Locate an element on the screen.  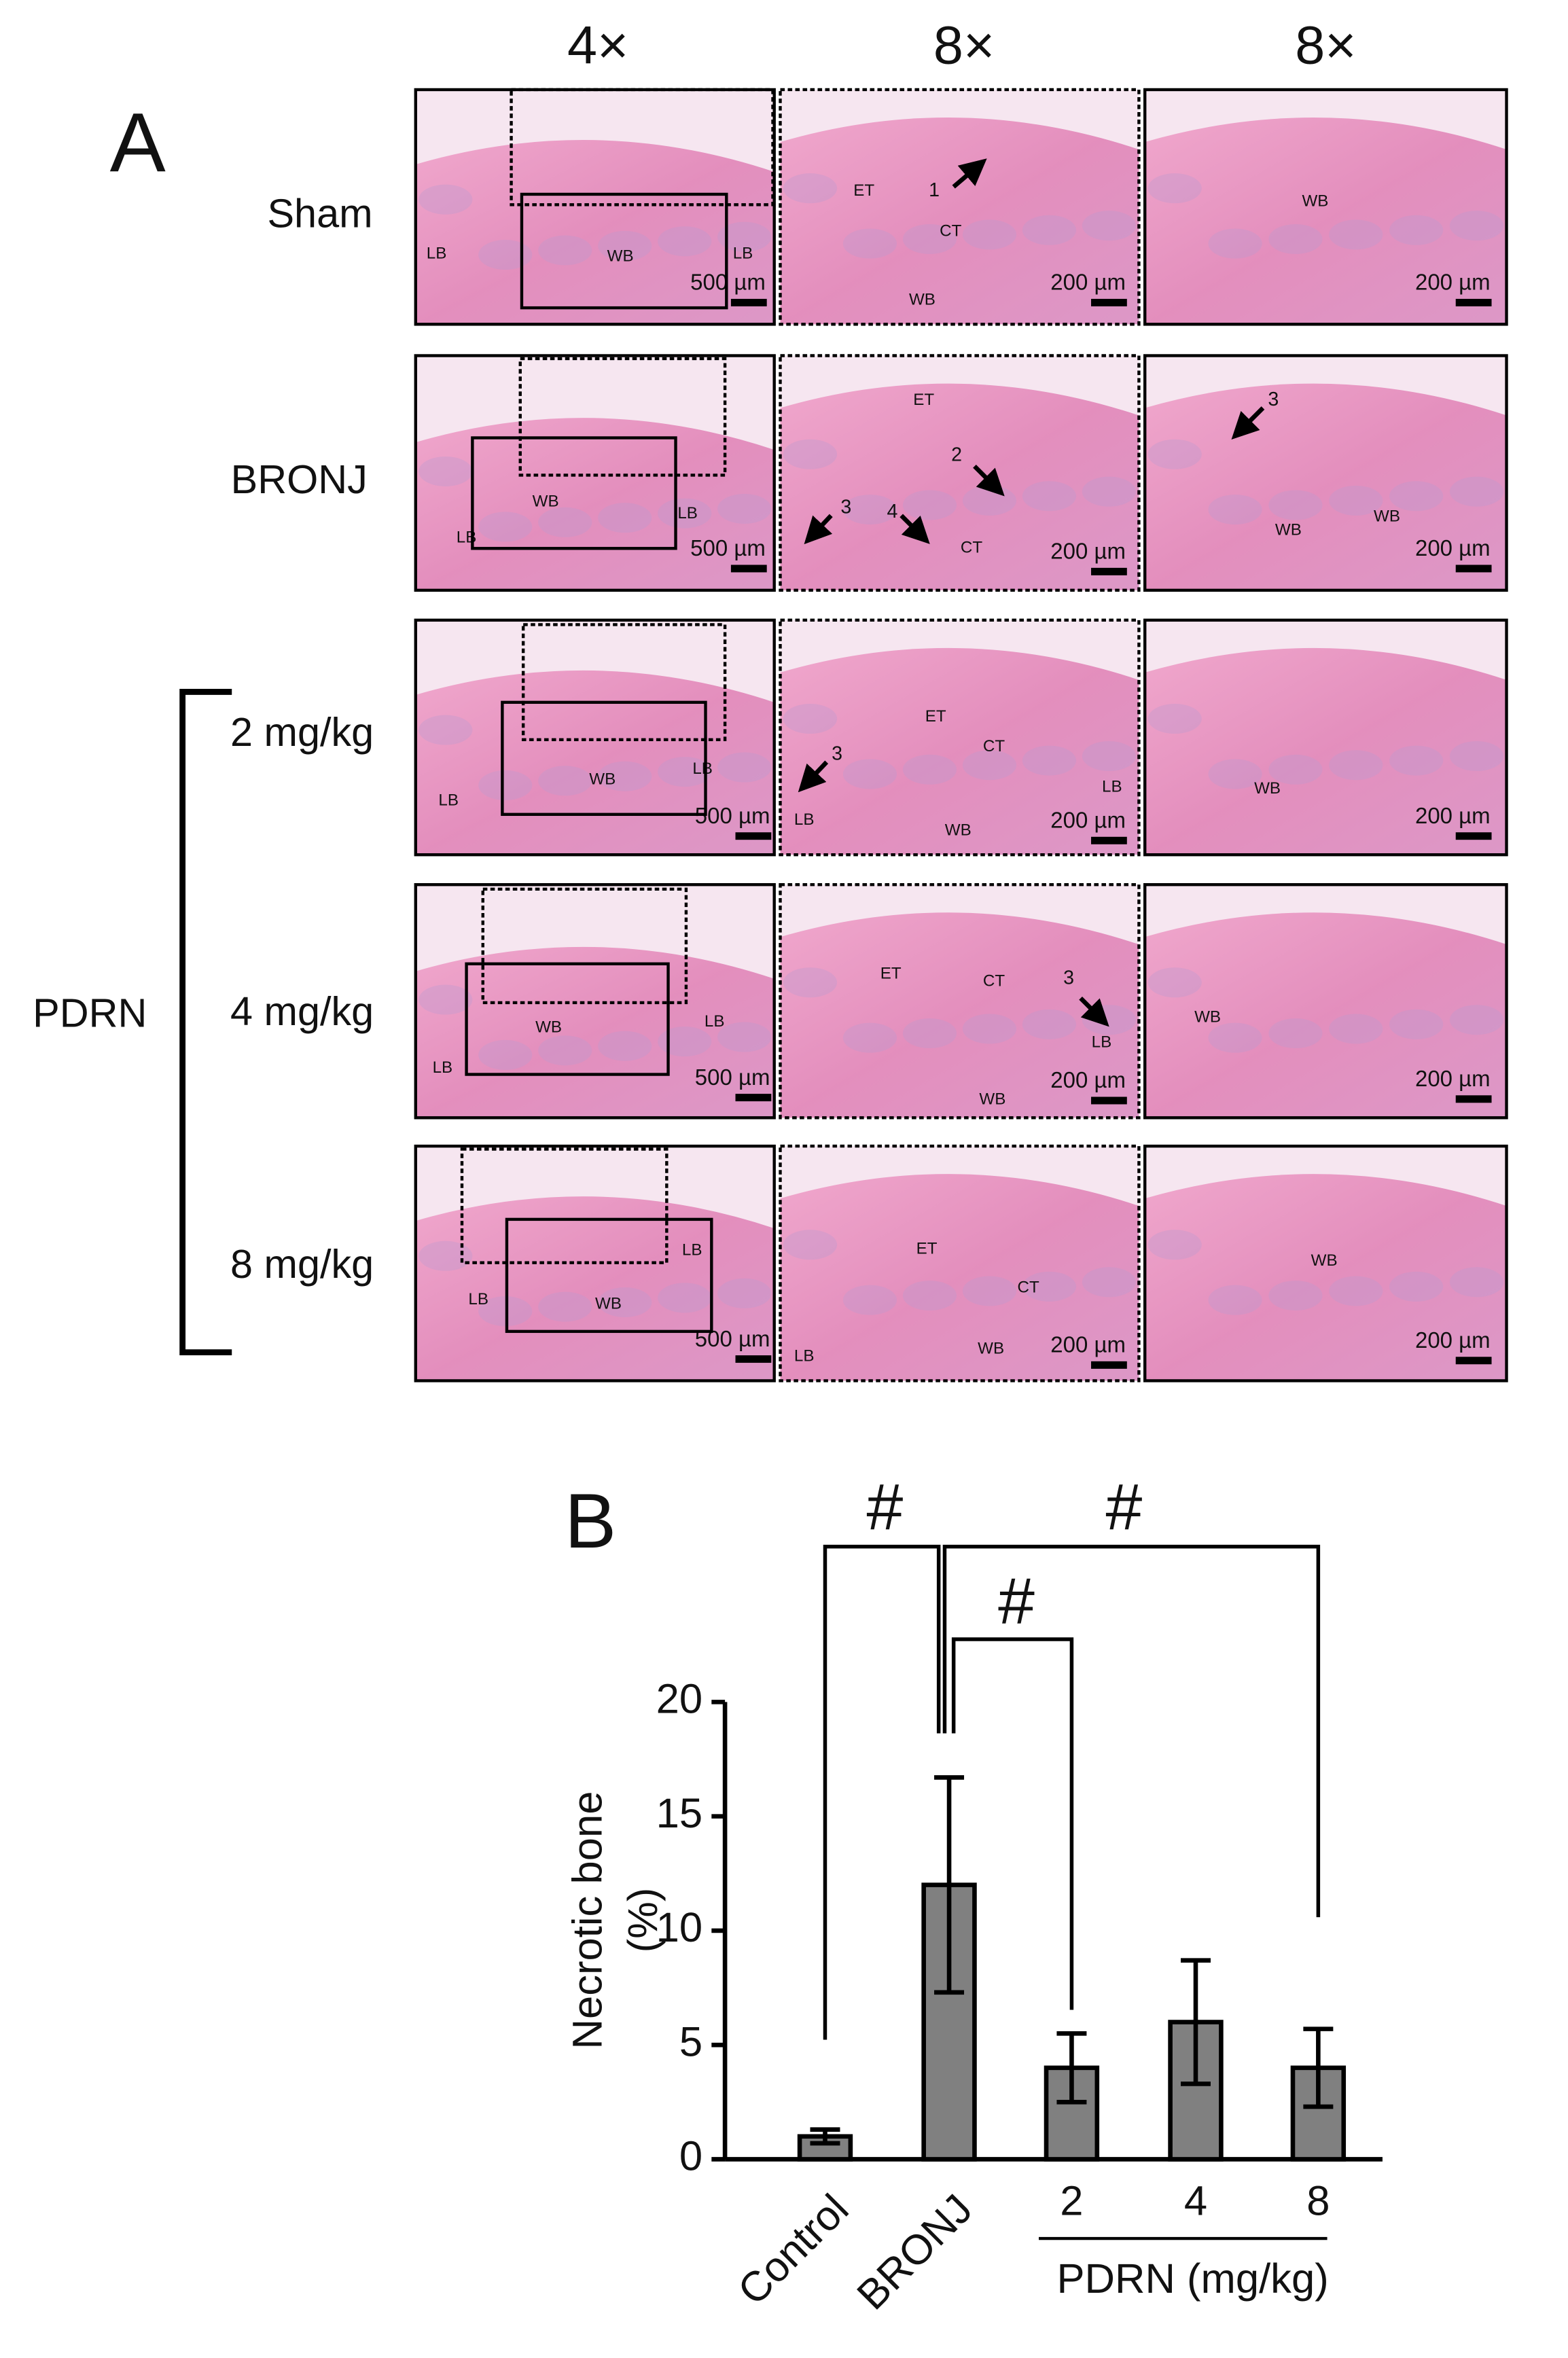
y-tick-label: 0 is located at coordinates (690, 2156).